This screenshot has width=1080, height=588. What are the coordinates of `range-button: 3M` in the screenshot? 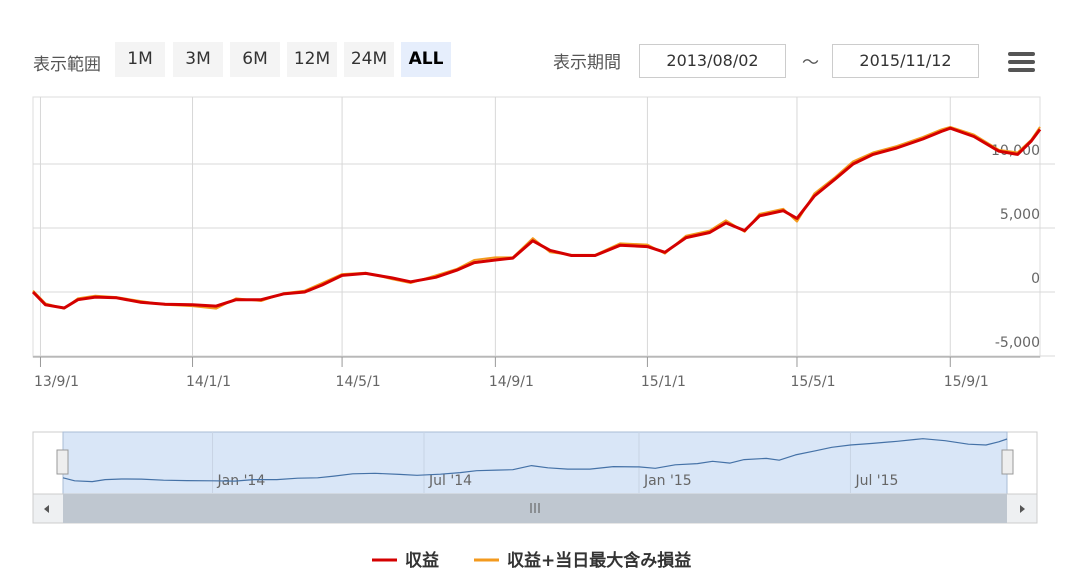 It's located at (198, 59).